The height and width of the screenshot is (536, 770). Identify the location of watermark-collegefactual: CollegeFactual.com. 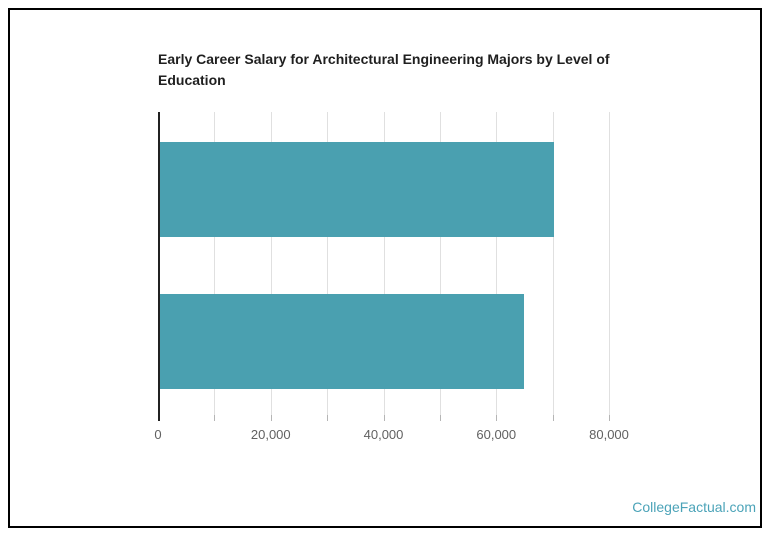
(694, 507).